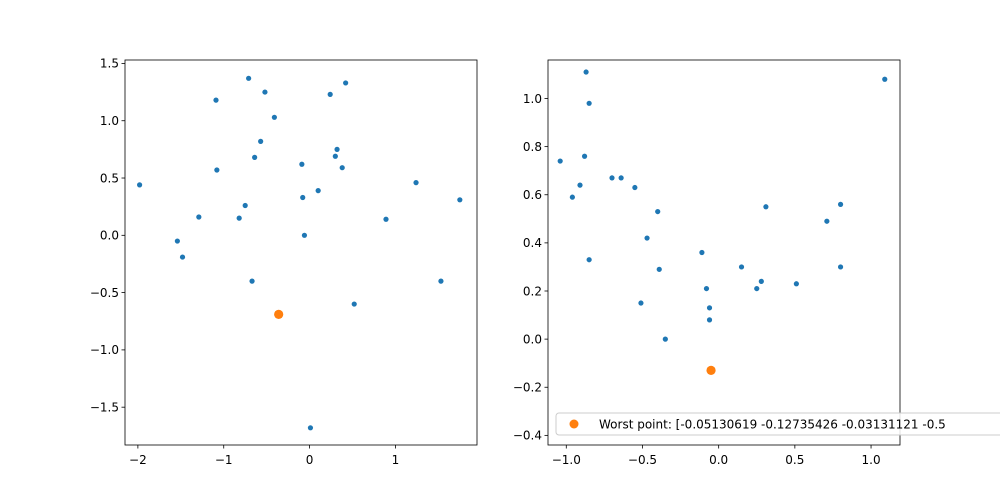  I want to click on x-tick-label-0-0: −2, so click(138, 460).